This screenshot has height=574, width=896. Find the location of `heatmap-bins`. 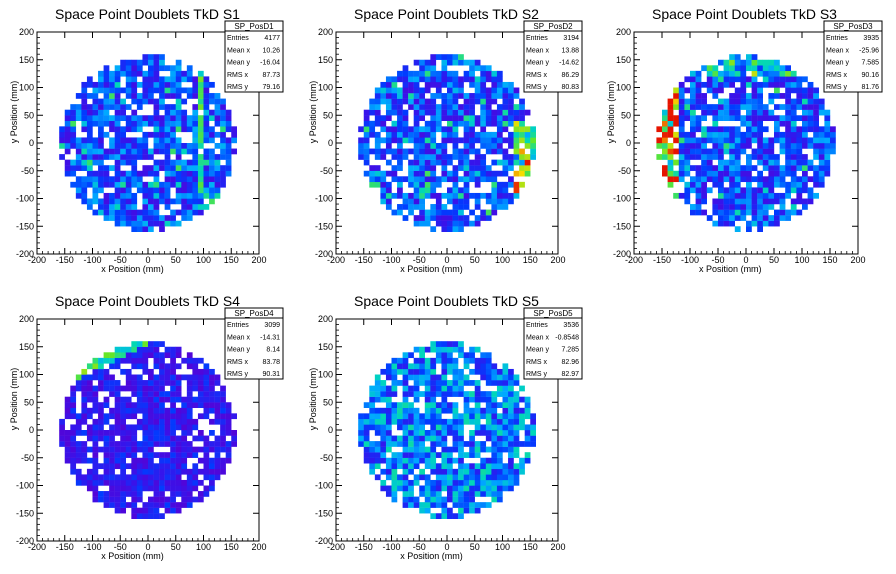

heatmap-bins is located at coordinates (447, 143).